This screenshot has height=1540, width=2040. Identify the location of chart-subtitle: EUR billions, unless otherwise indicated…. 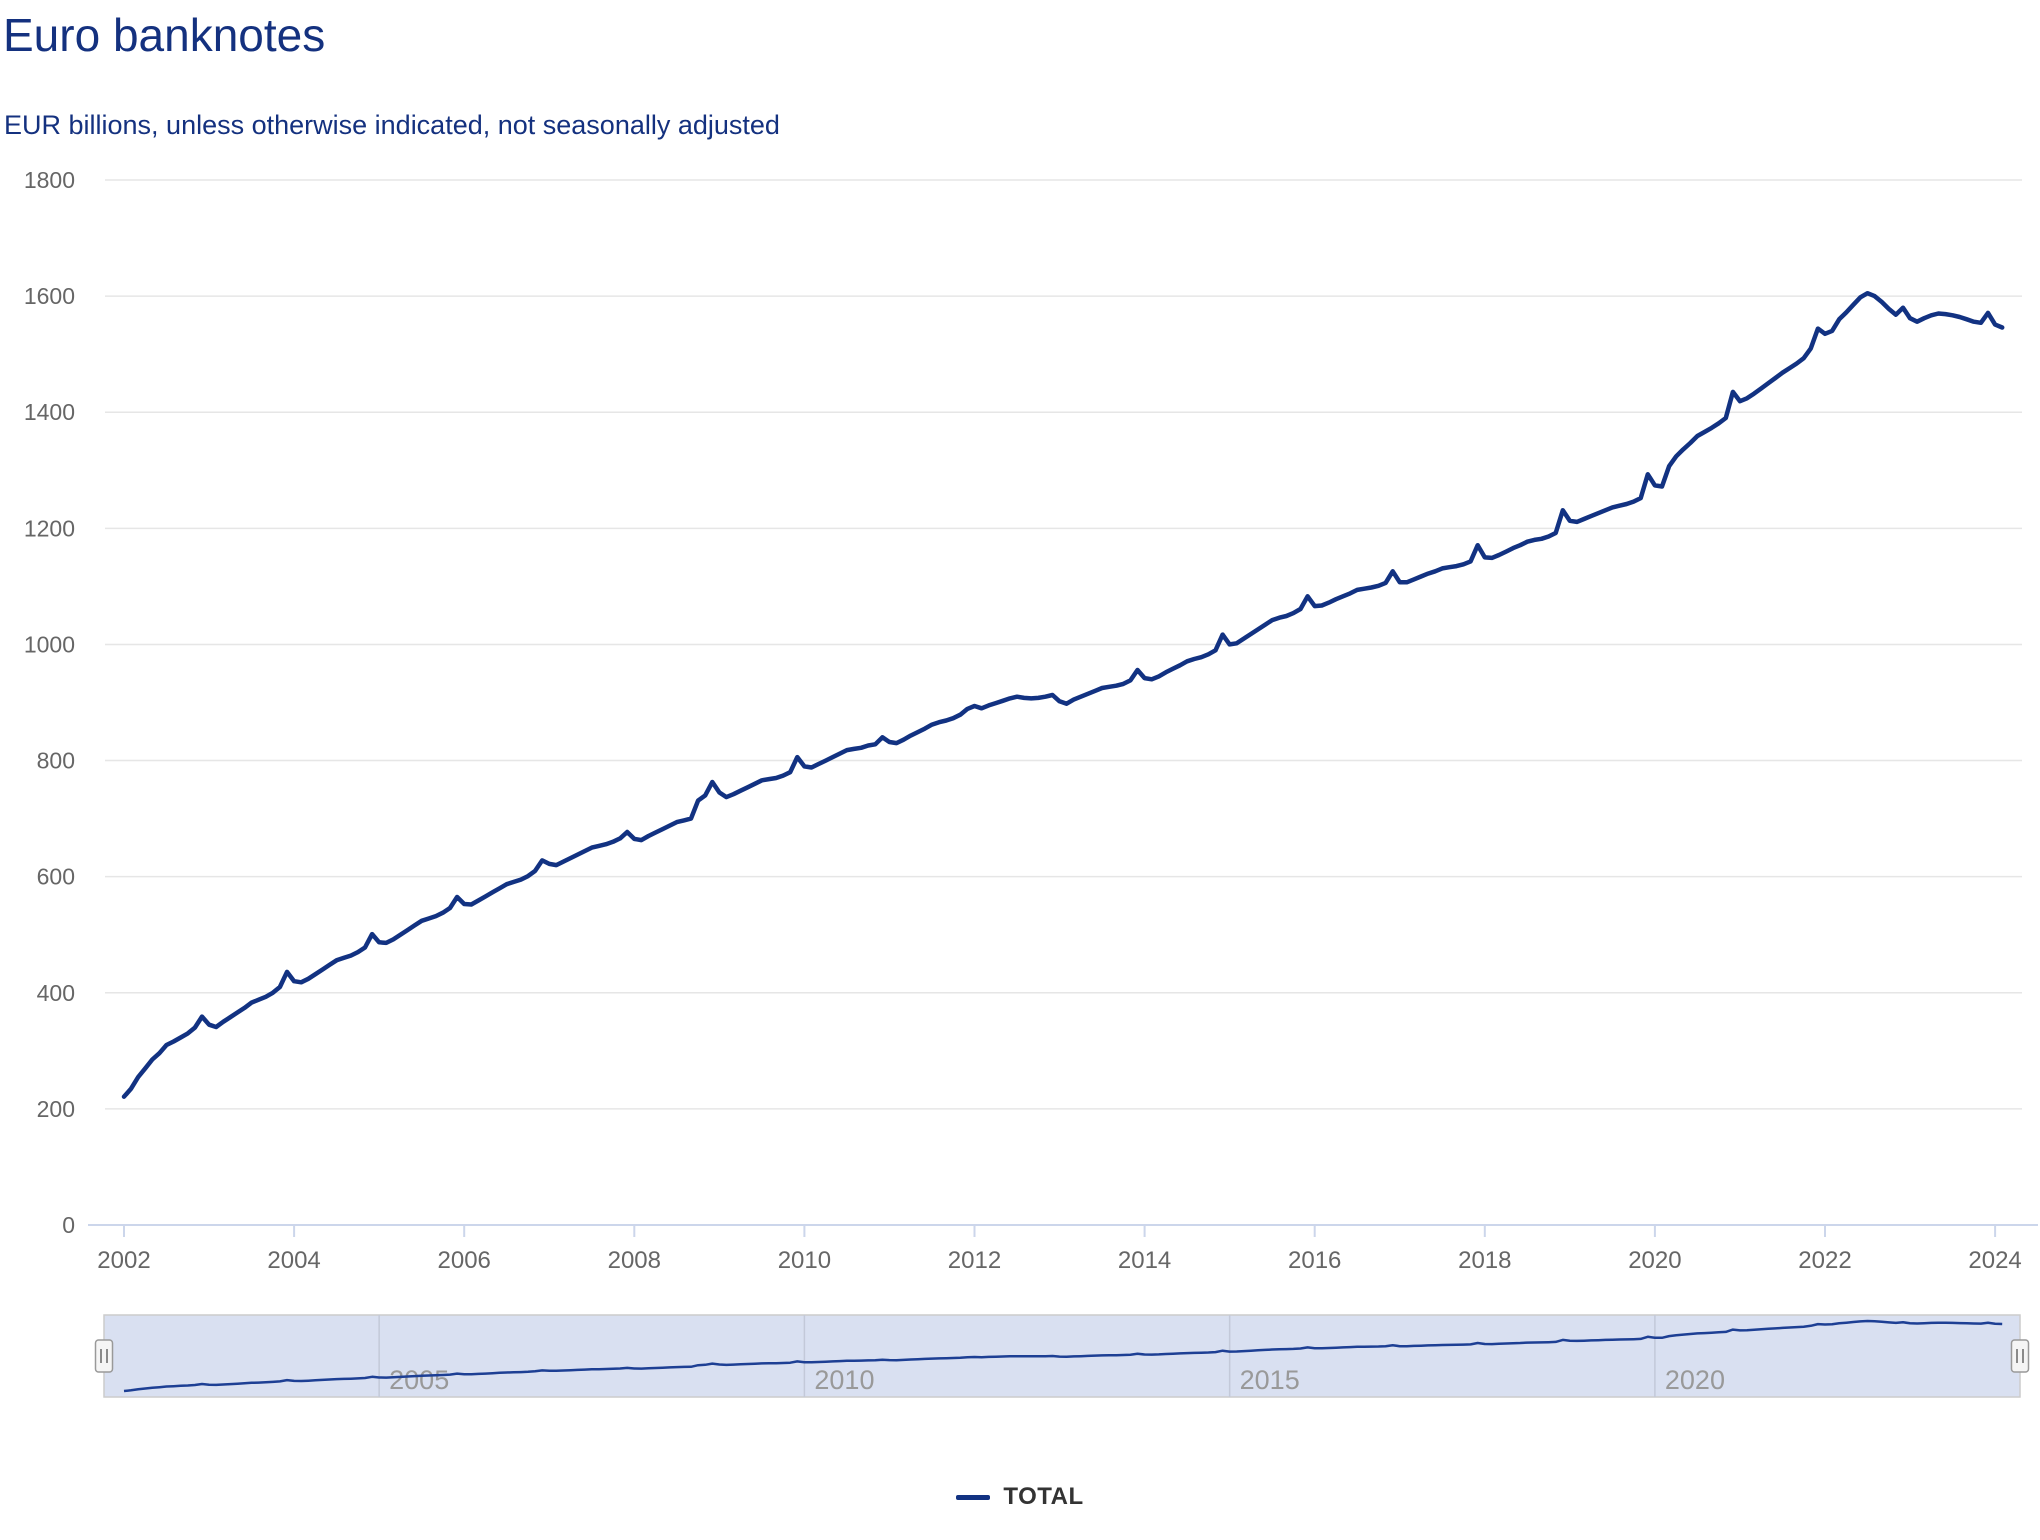
(392, 125).